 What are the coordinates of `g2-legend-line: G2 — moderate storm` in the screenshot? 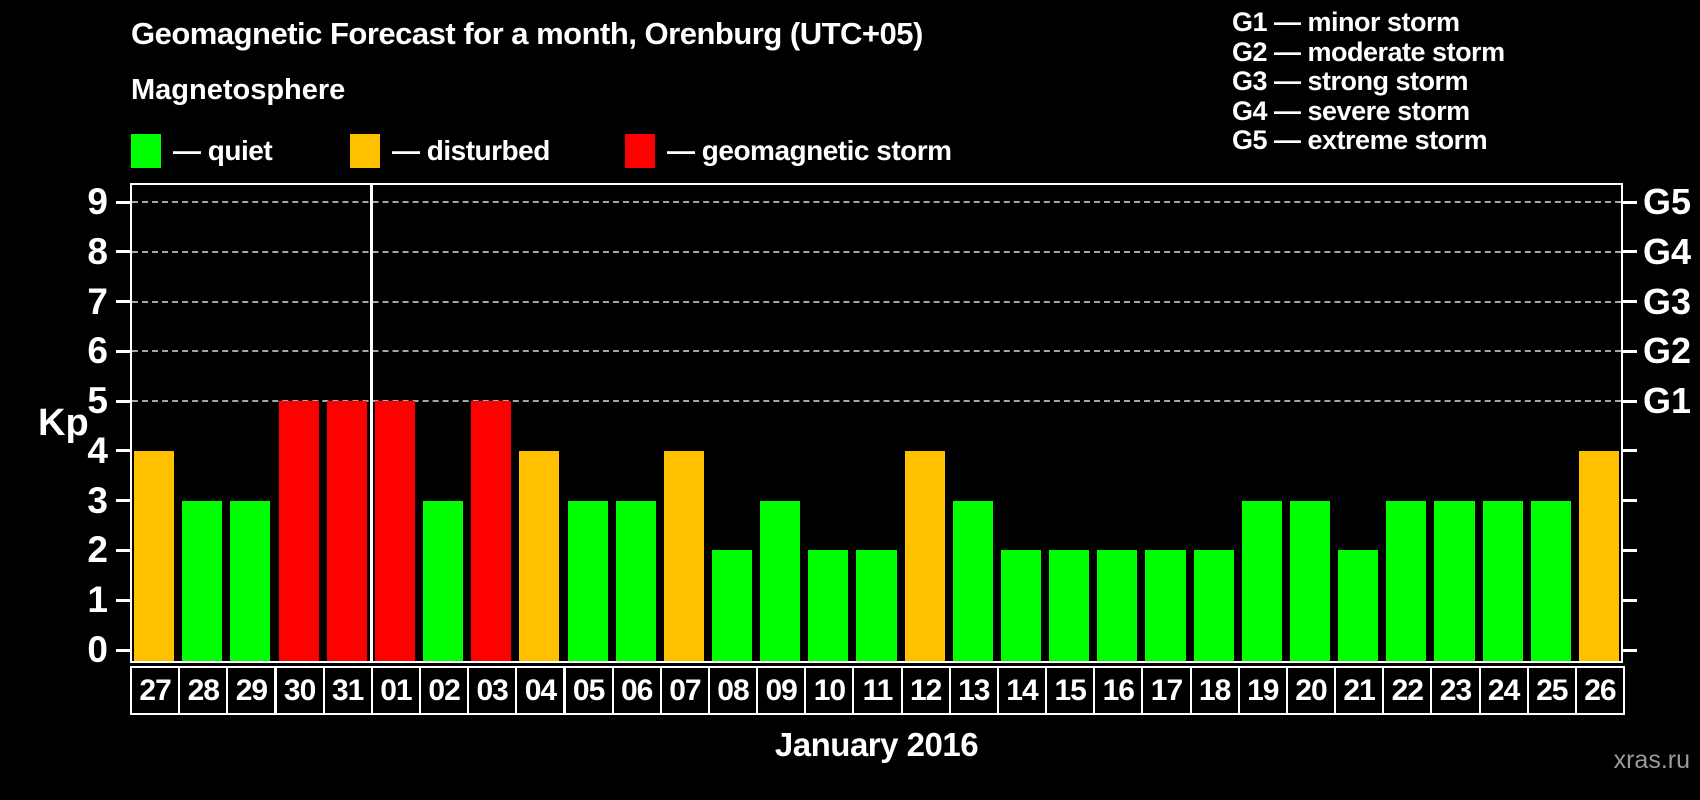 It's located at (1368, 51).